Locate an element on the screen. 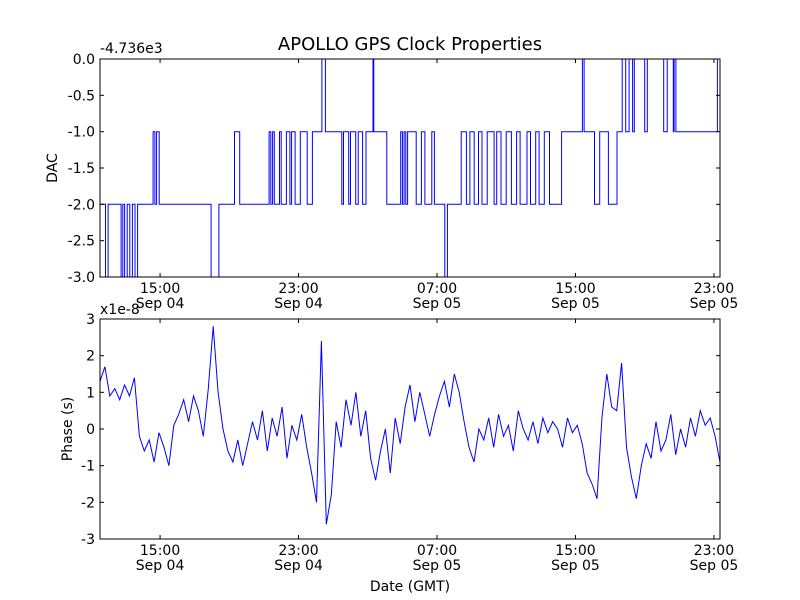  phase-ytick-label: -2 is located at coordinates (88, 503).